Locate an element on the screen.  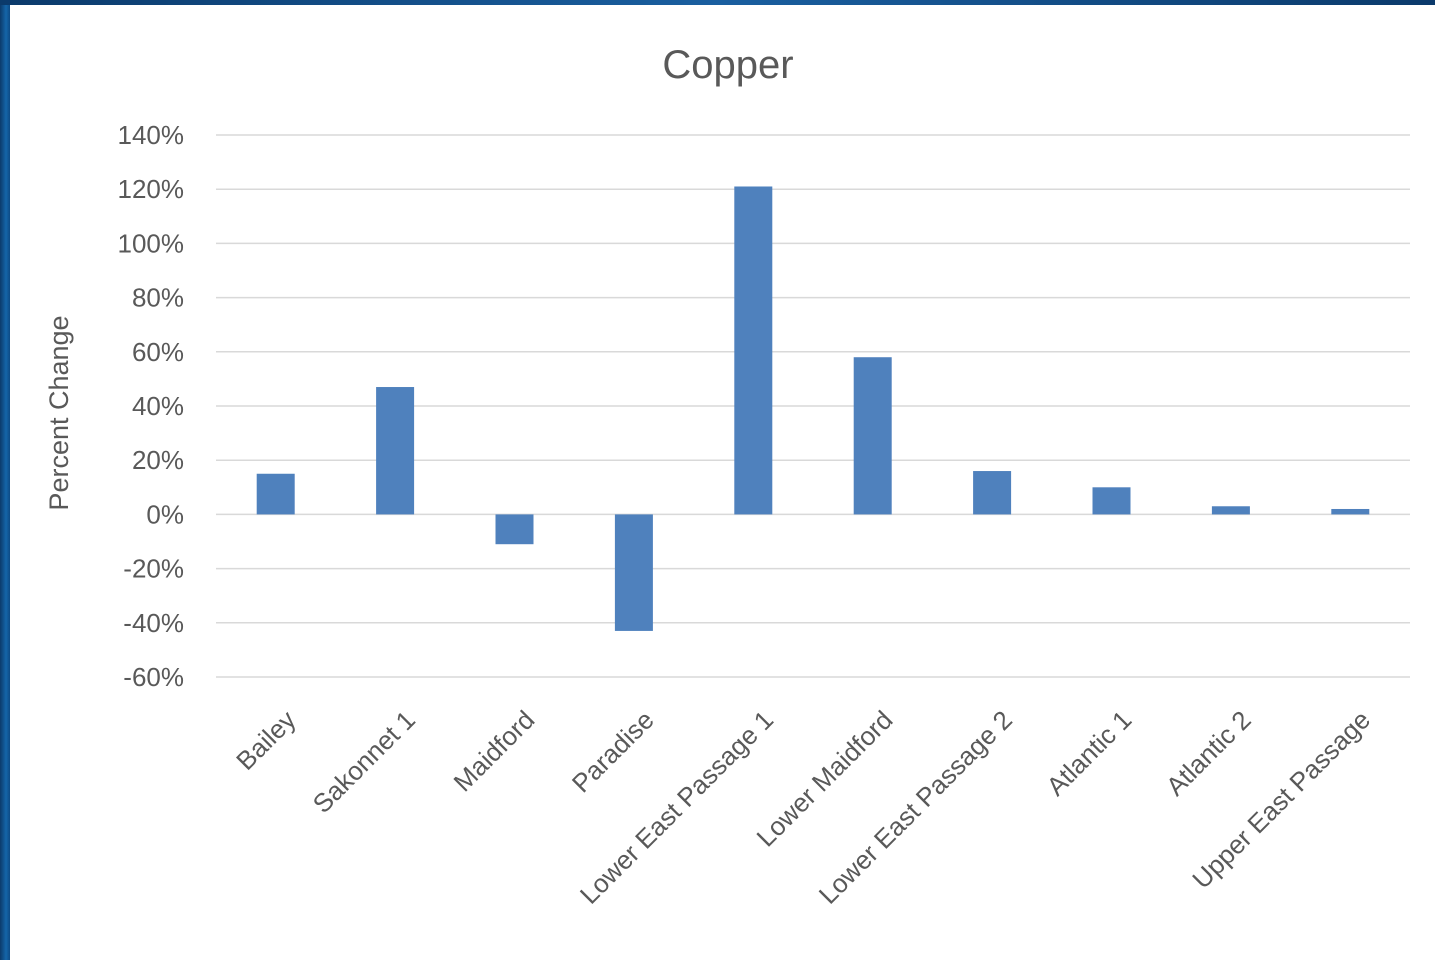
x-tick-label: Lower East Passage 2 is located at coordinates (915, 807).